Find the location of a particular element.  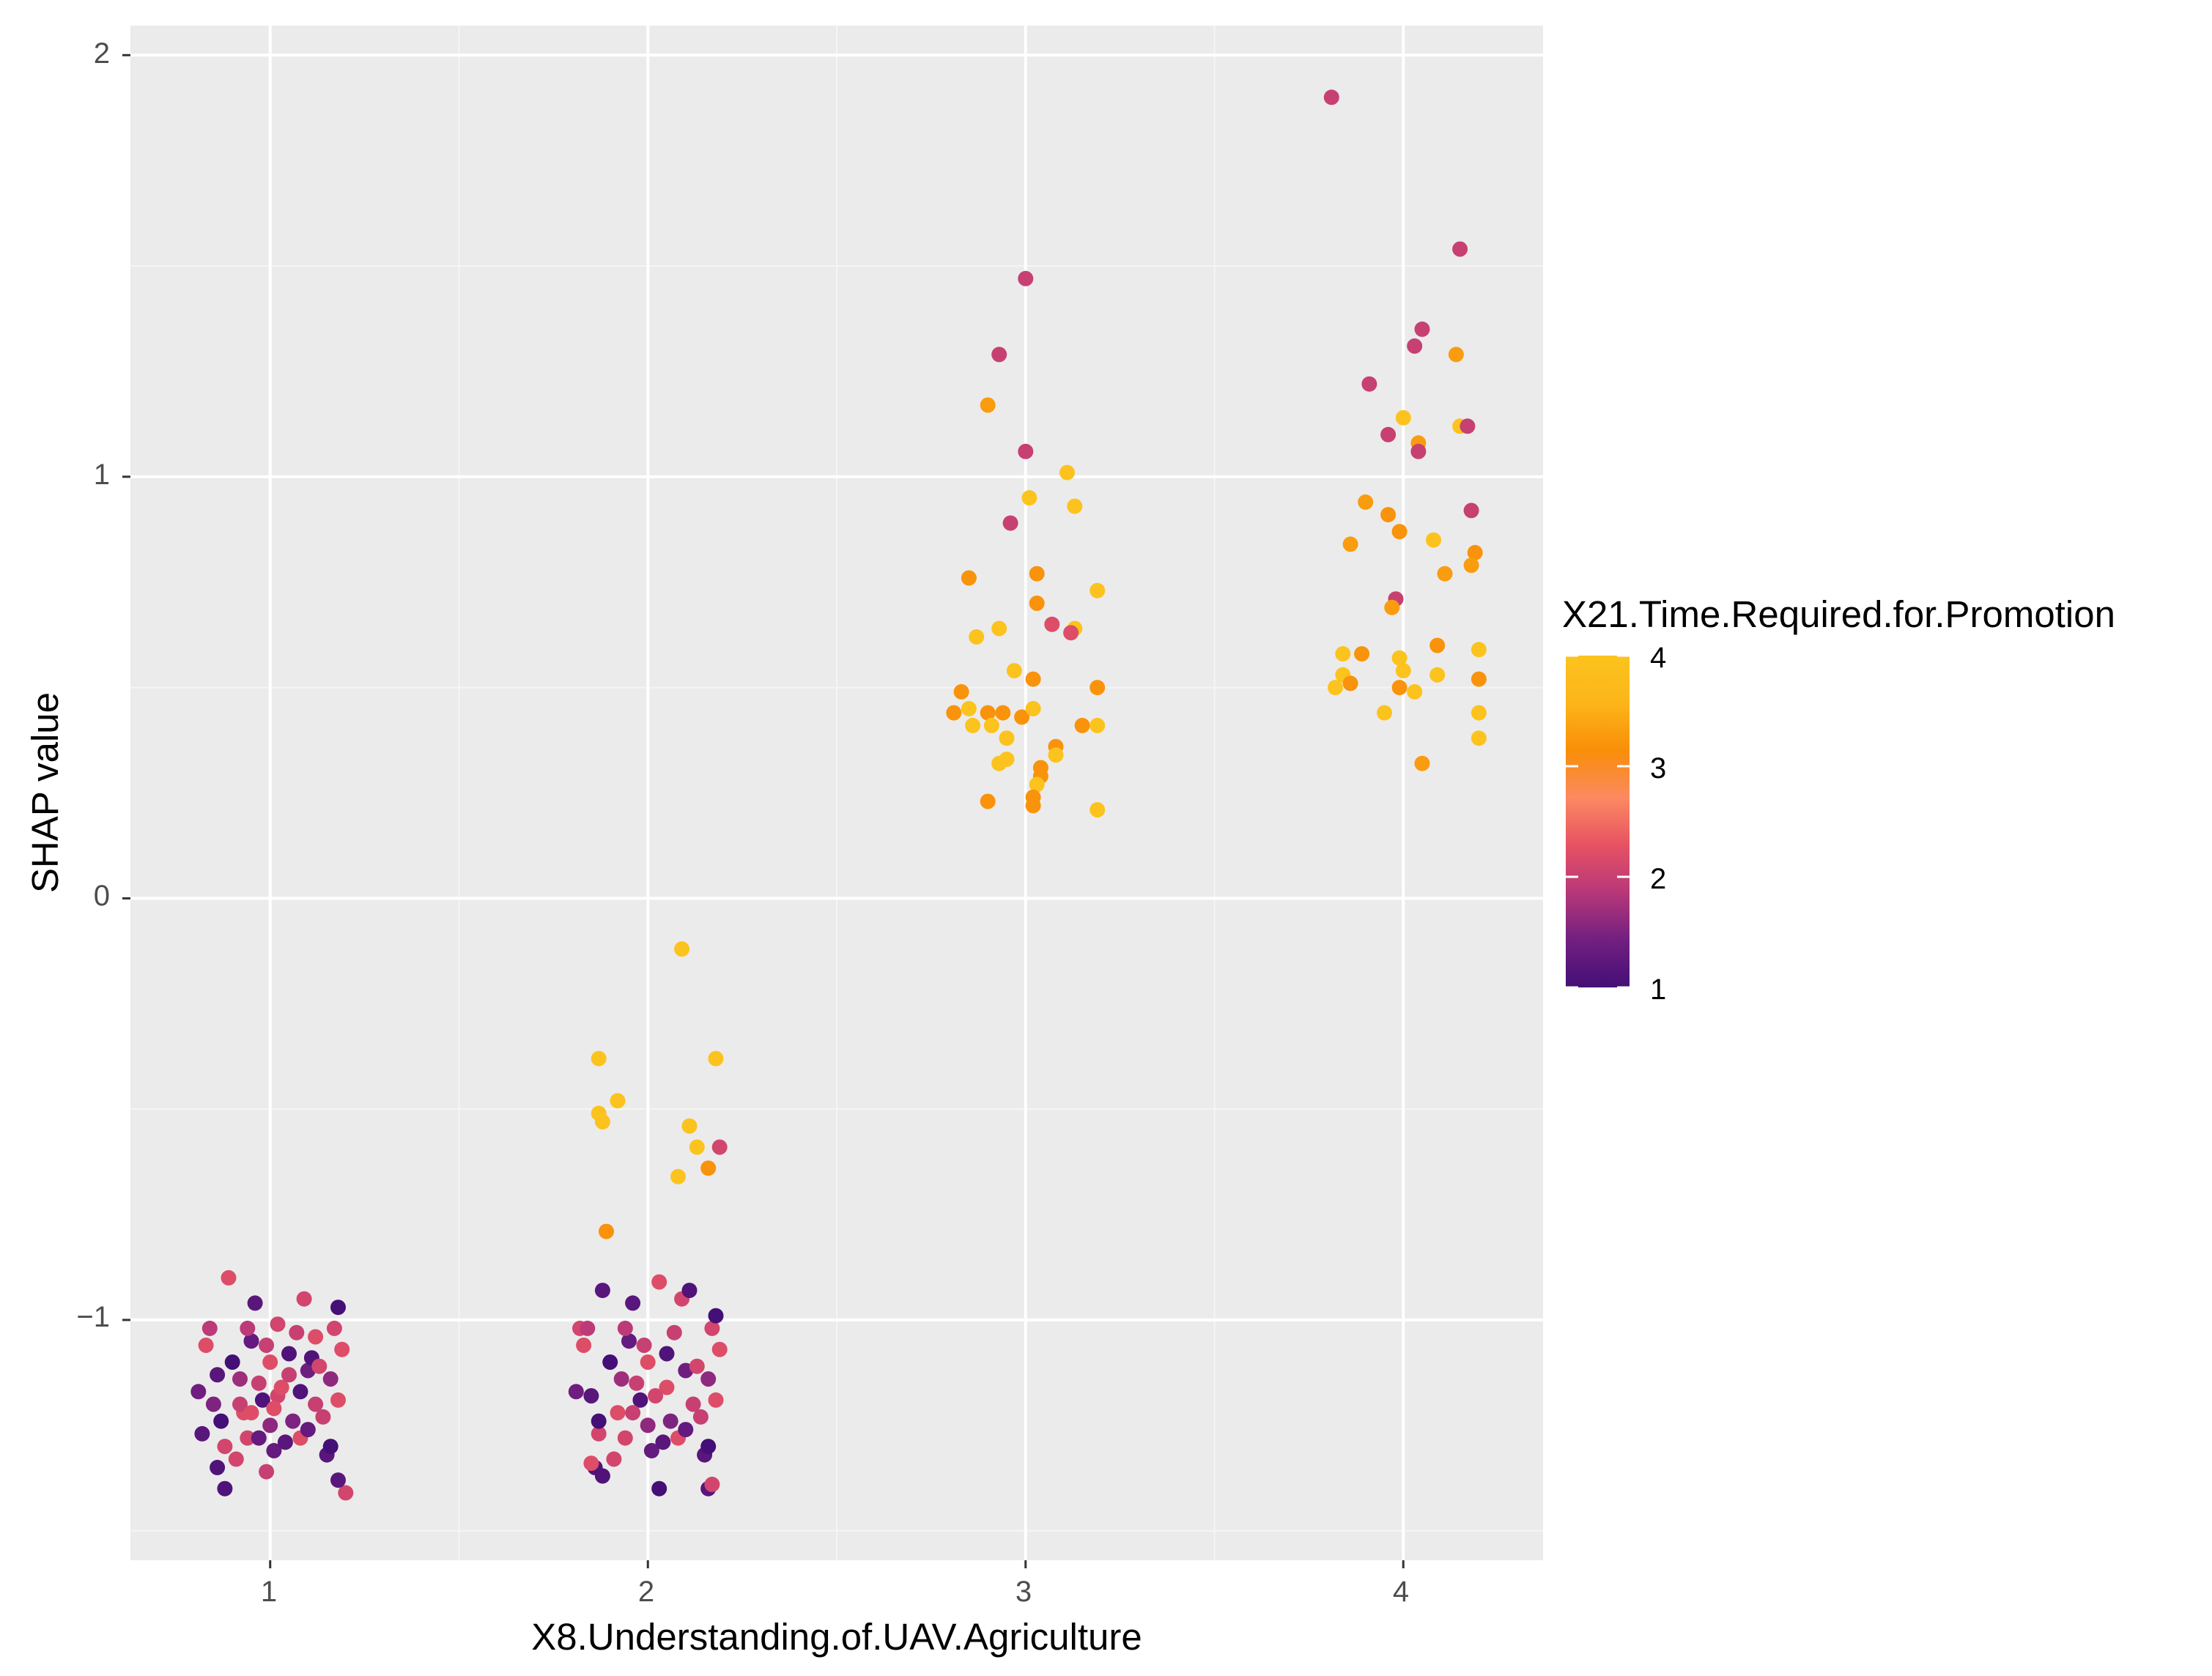

y-tick-label-1: 1 is located at coordinates (102, 475).